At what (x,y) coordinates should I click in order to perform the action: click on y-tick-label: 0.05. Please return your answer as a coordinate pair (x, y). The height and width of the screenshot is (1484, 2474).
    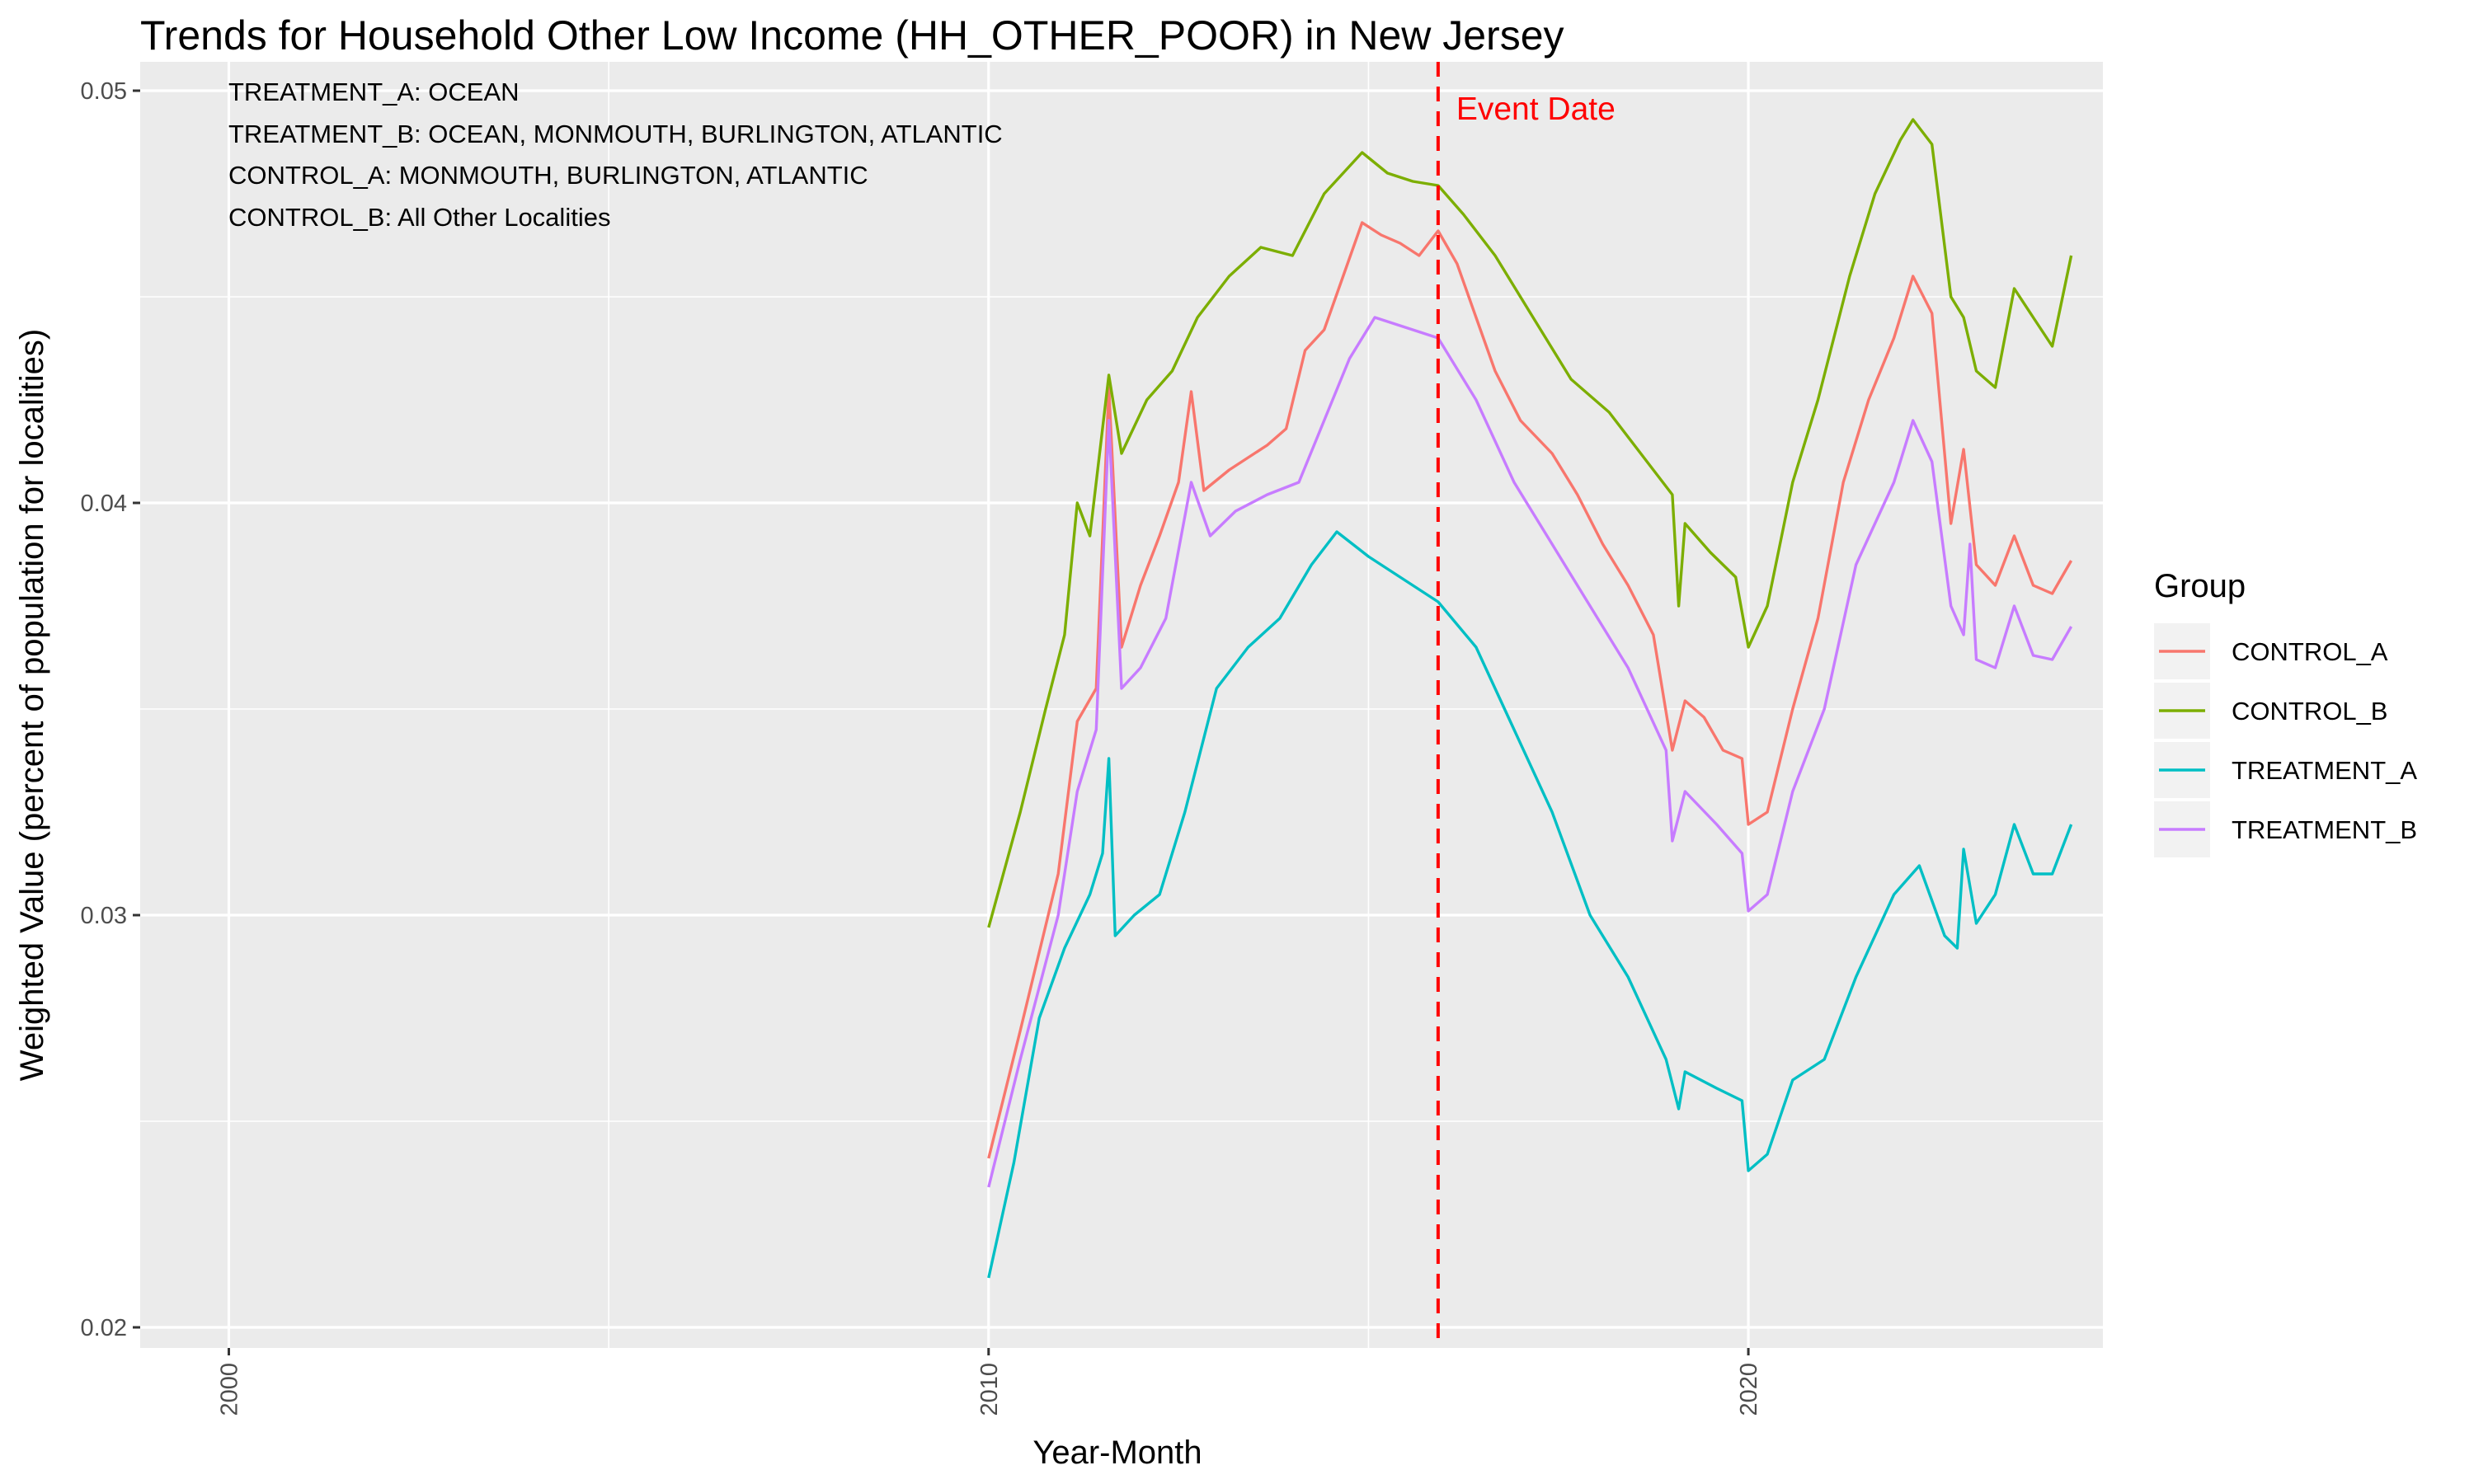
    Looking at the image, I should click on (104, 91).